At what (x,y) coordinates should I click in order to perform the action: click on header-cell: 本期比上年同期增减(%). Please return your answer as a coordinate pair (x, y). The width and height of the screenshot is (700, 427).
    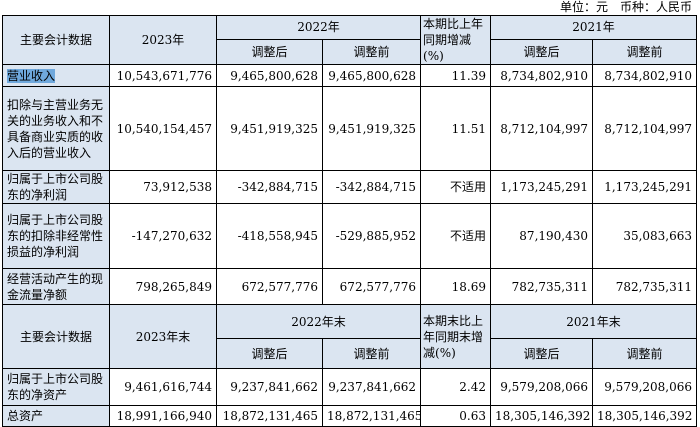
    Looking at the image, I should click on (456, 40).